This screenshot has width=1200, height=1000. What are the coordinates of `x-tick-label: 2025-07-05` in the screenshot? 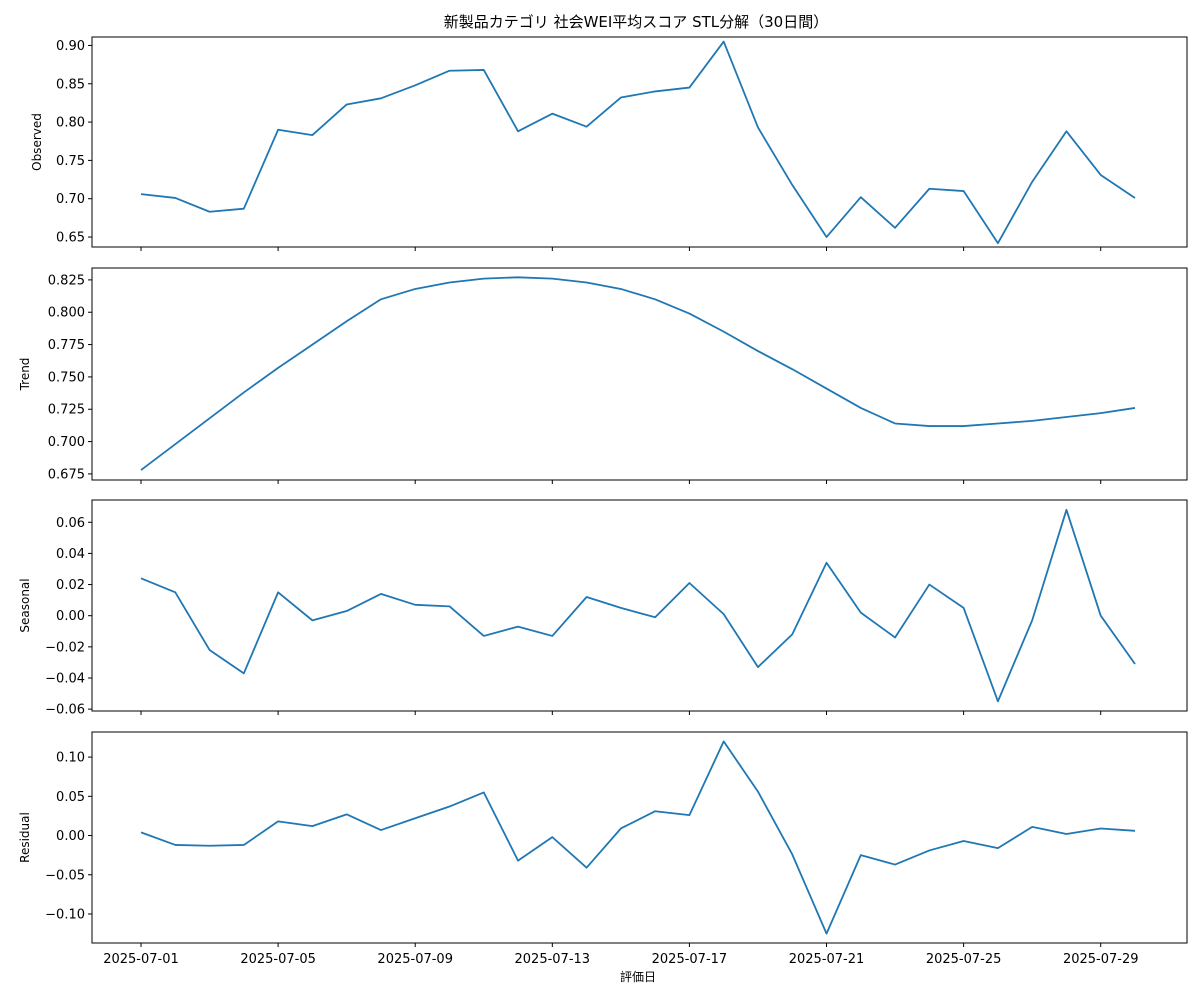 It's located at (278, 959).